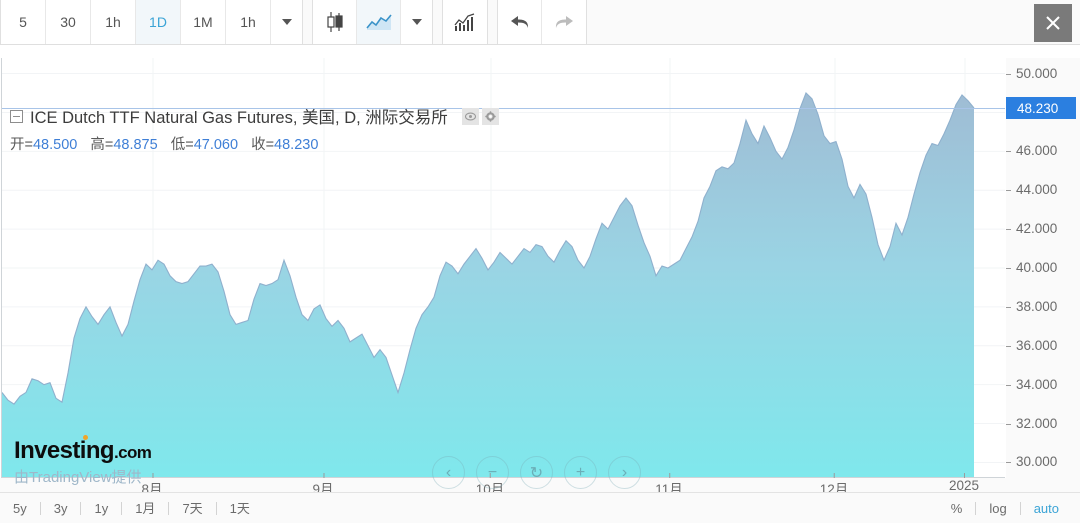 This screenshot has height=523, width=1080. Describe the element at coordinates (1031, 384) in the screenshot. I see `price-tick-label: 34.000` at that location.